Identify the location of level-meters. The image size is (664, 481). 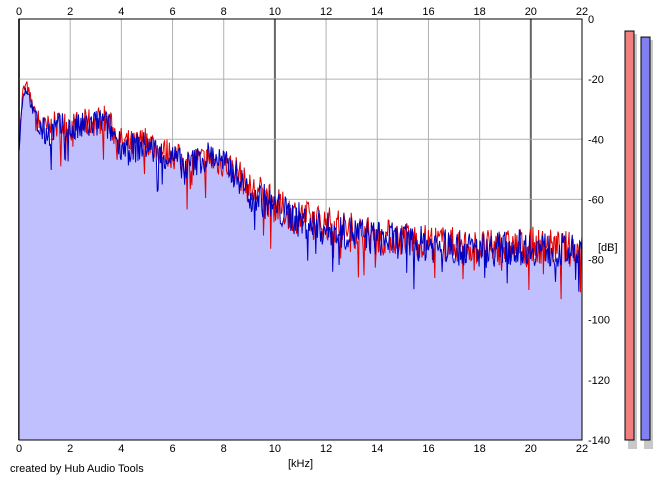
(638, 240).